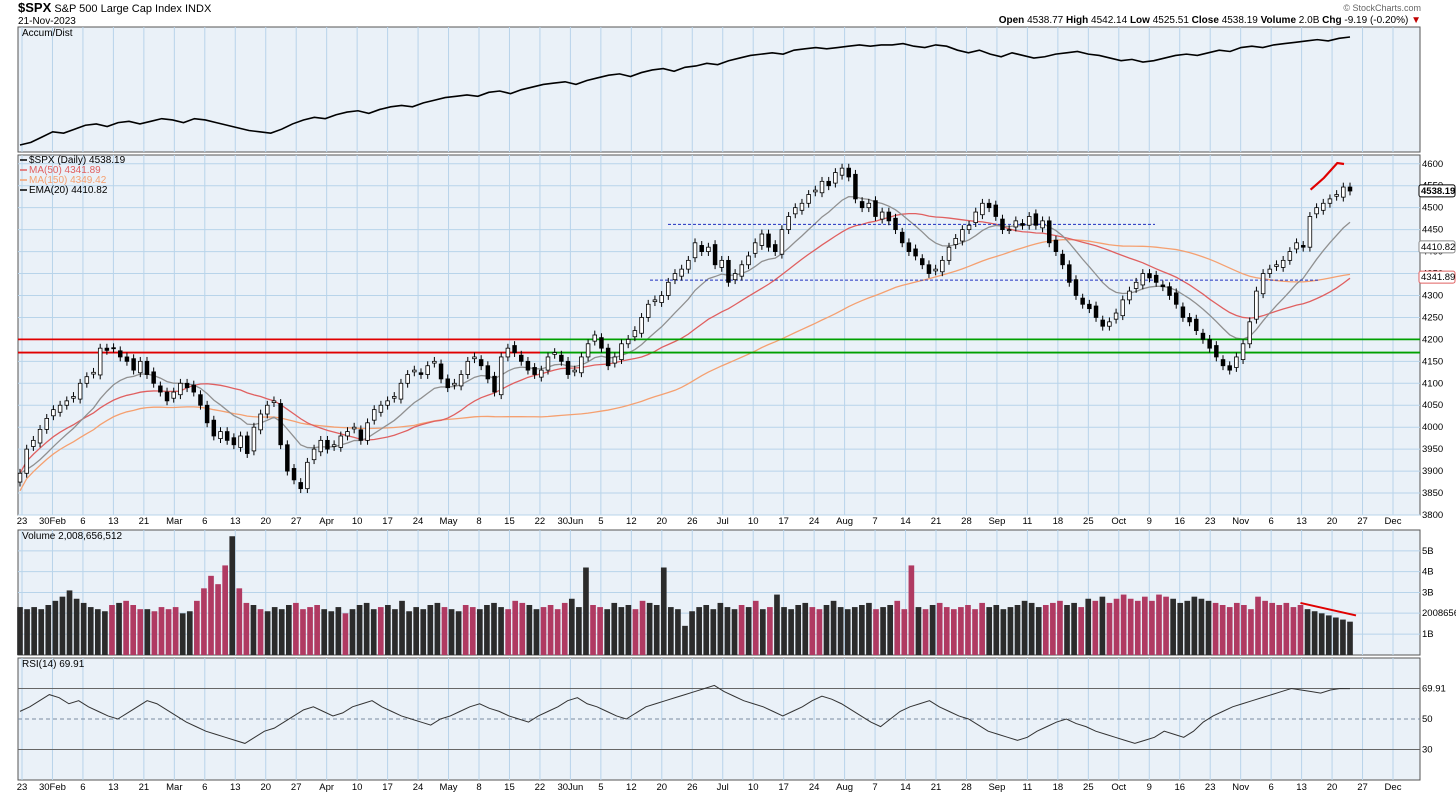  Describe the element at coordinates (723, 787) in the screenshot. I see `x-tick-label-bottom: Jul` at that location.